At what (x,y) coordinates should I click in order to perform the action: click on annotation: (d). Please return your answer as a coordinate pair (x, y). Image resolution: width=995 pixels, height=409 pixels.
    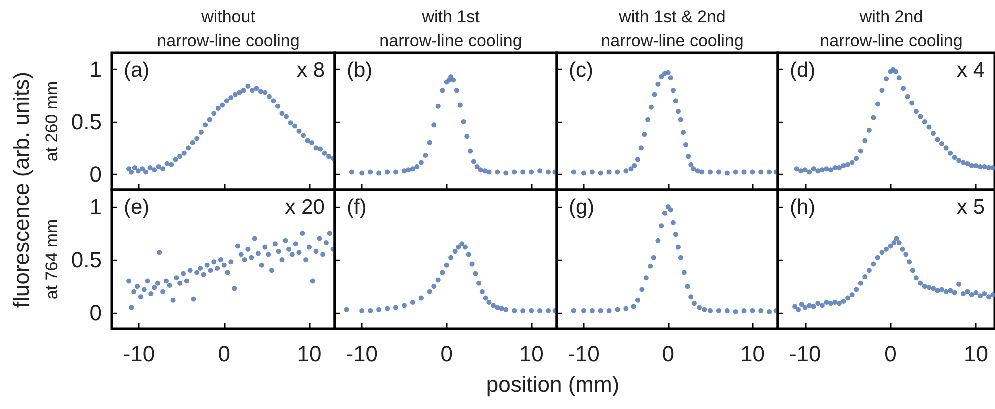
    Looking at the image, I should click on (803, 70).